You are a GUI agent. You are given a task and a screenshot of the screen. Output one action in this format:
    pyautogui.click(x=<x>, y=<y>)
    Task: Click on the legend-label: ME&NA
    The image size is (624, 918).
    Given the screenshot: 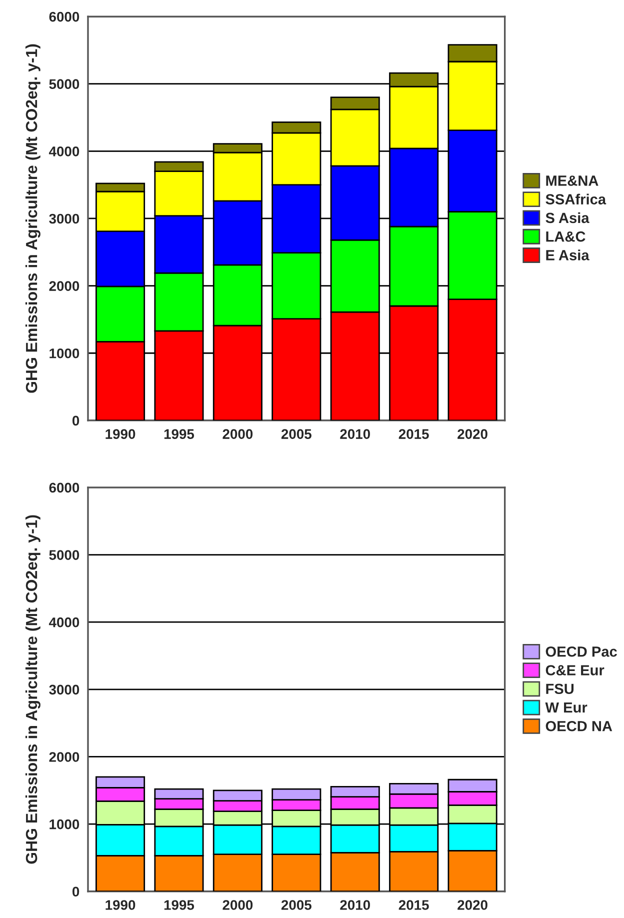 What is the action you would take?
    pyautogui.click(x=572, y=181)
    